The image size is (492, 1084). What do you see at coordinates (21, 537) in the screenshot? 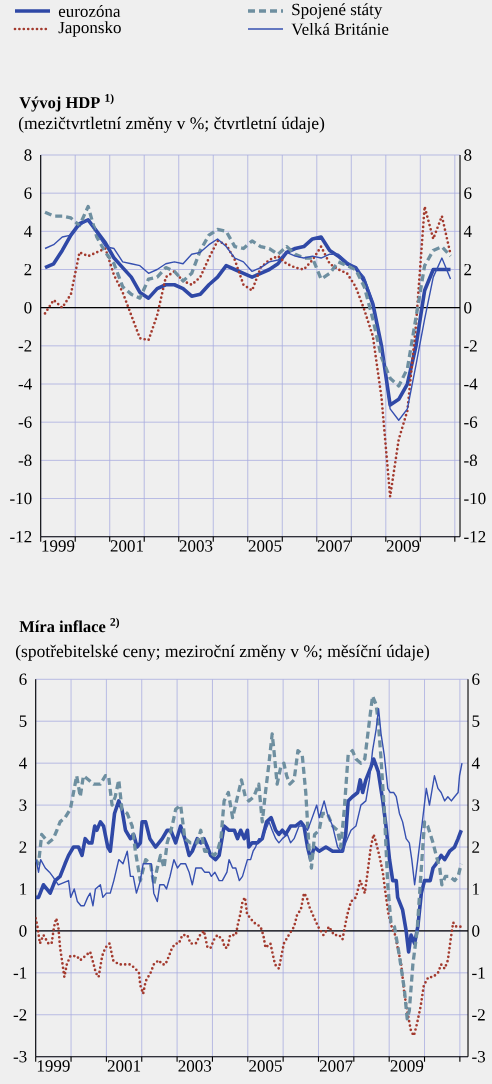
I see `y-tick-label: -12` at bounding box center [21, 537].